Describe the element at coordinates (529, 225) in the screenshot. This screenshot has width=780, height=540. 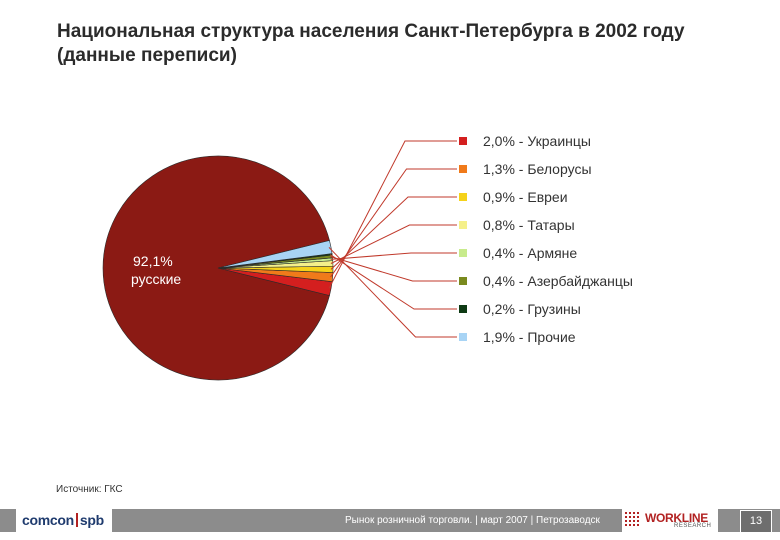
I see `legend-label-4: 0,8% - Татары` at that location.